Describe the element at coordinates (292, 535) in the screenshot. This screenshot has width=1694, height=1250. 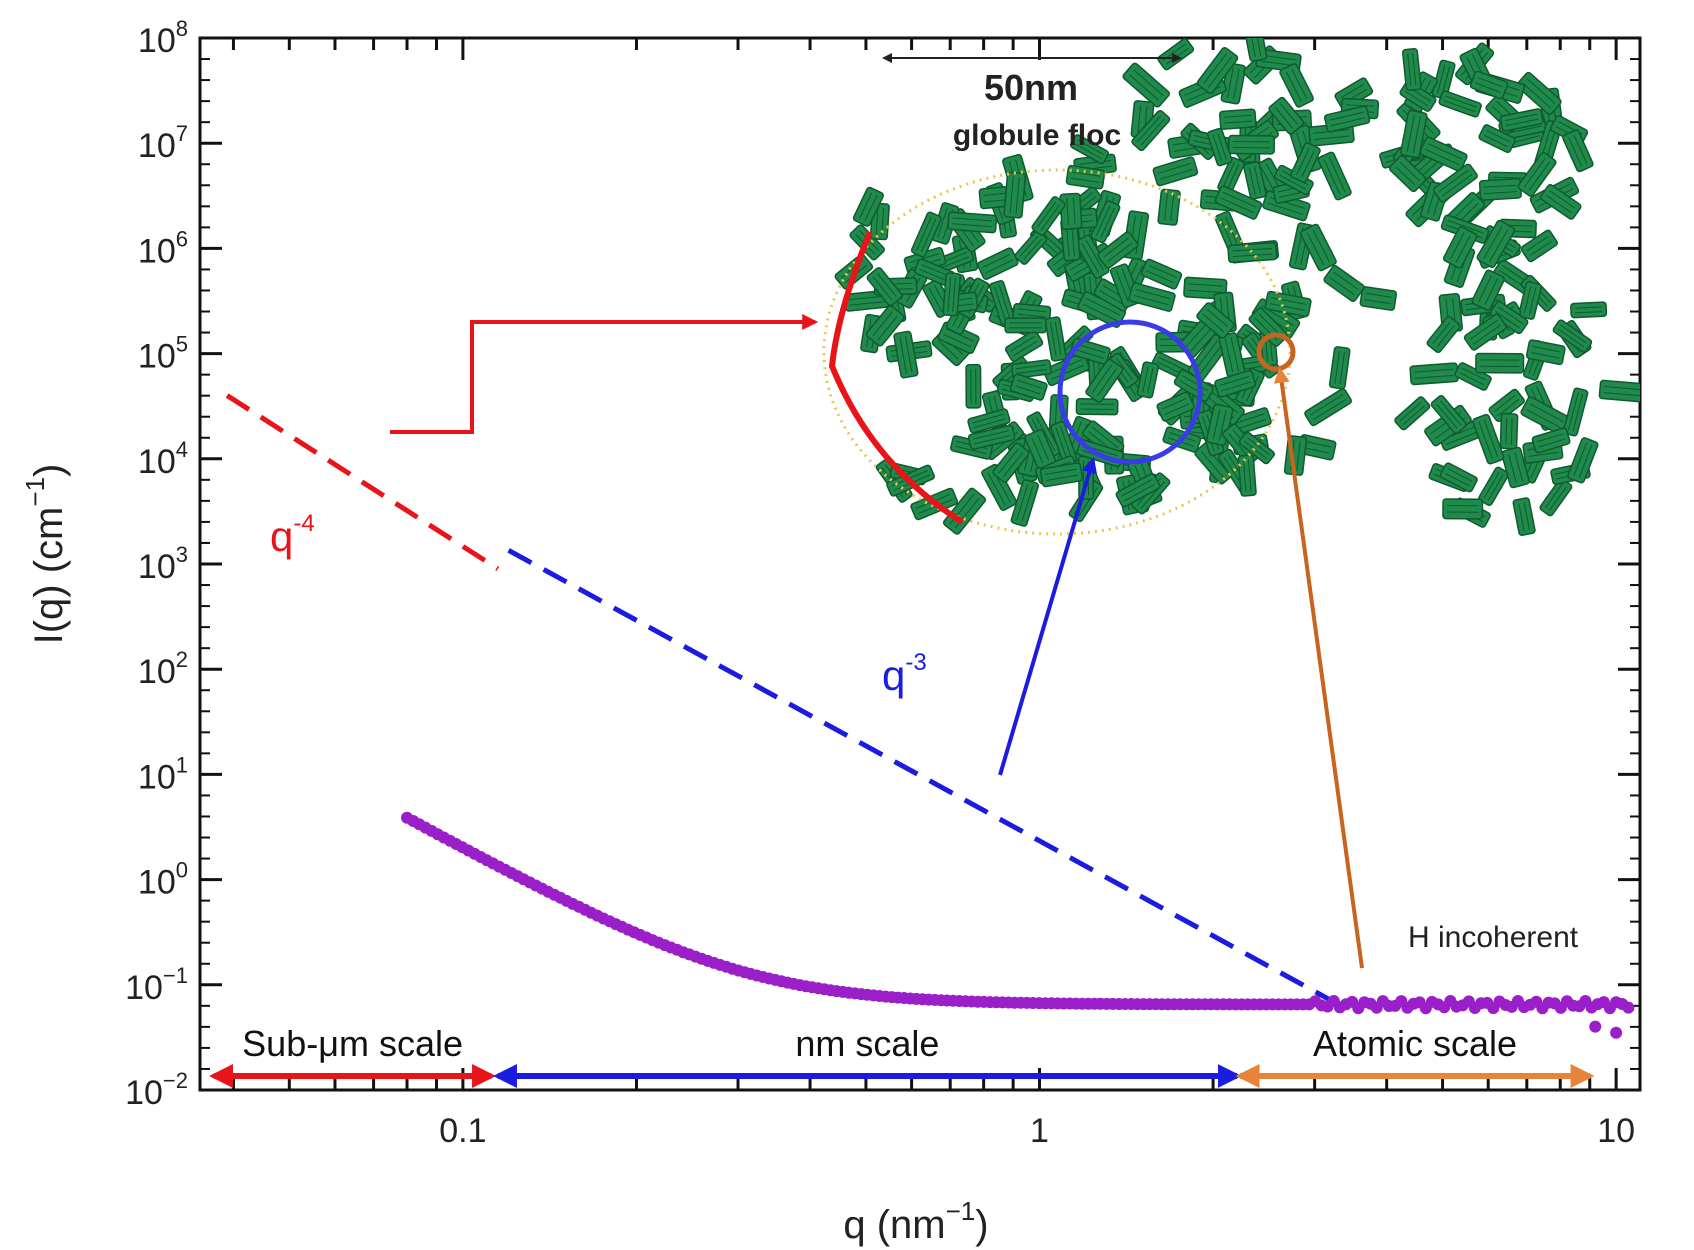
I see `q4-label: q-4` at that location.